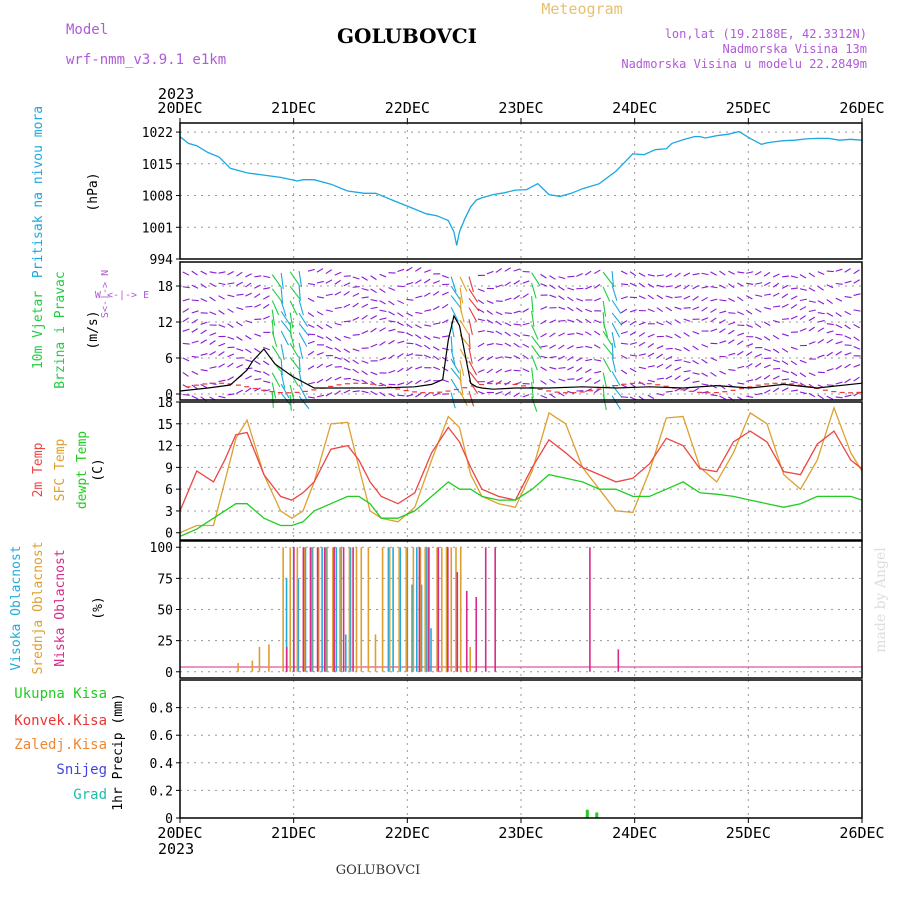 This screenshot has width=900, height=900. I want to click on bottom-date-label: 24DEC, so click(634, 833).